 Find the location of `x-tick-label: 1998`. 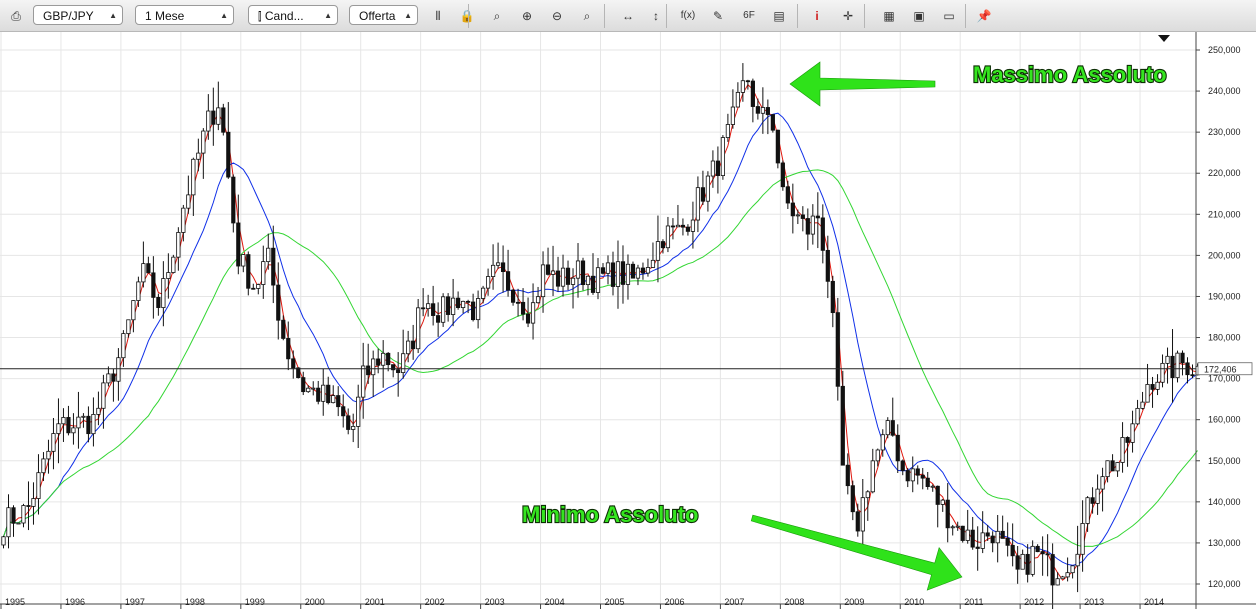

x-tick-label: 1998 is located at coordinates (195, 602).